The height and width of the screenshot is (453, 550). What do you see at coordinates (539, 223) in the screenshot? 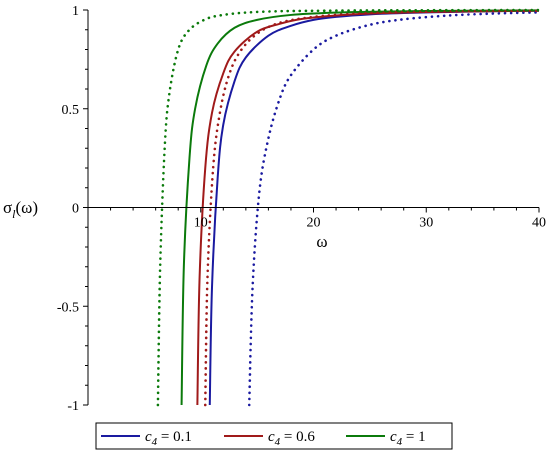
I see `x-tick-label: 40` at bounding box center [539, 223].